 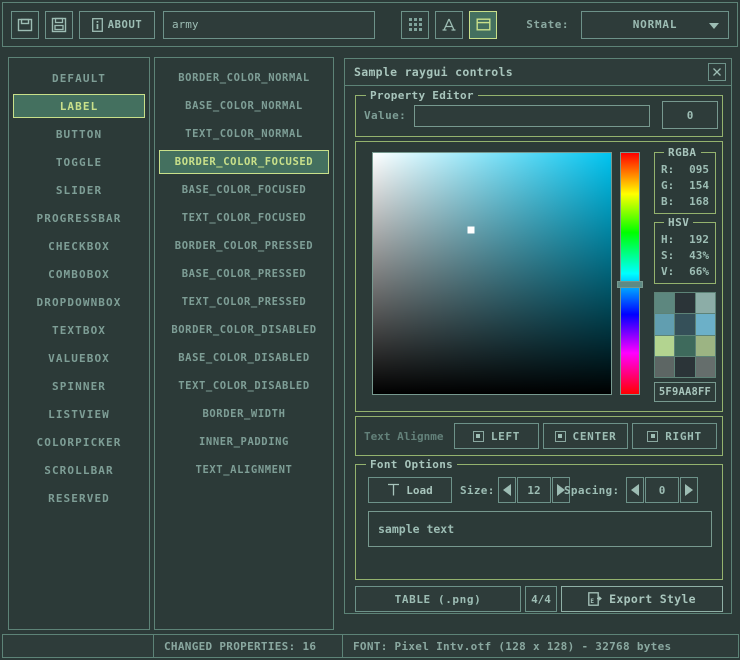 What do you see at coordinates (25, 24) in the screenshot?
I see `new-file-button` at bounding box center [25, 24].